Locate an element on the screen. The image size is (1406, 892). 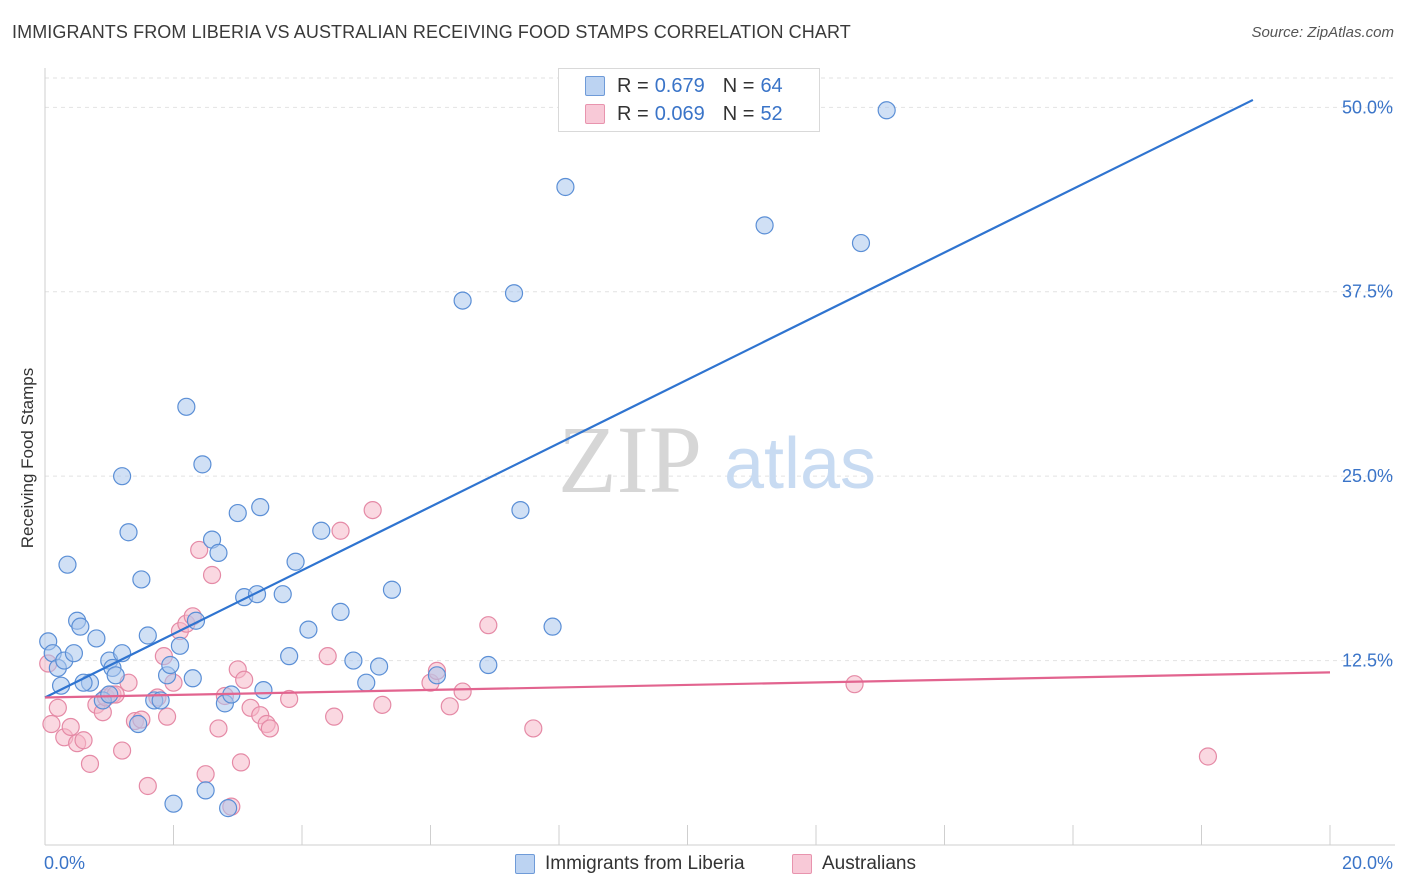
bottom-legend-label: Immigrants from Liberia is located at coordinates (645, 863).